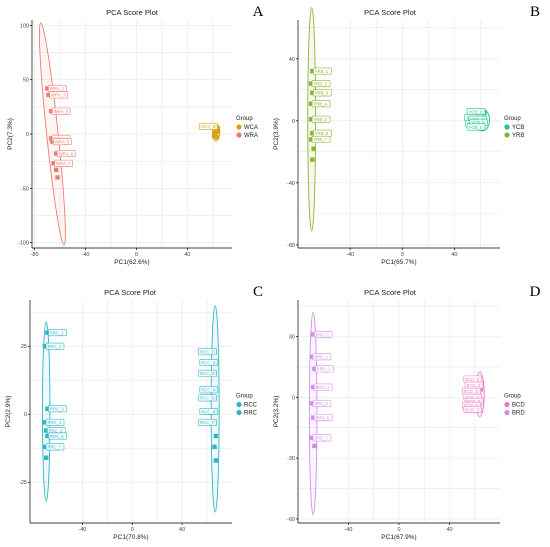  What do you see at coordinates (518, 128) in the screenshot?
I see `legend-label: YCB` at bounding box center [518, 128].